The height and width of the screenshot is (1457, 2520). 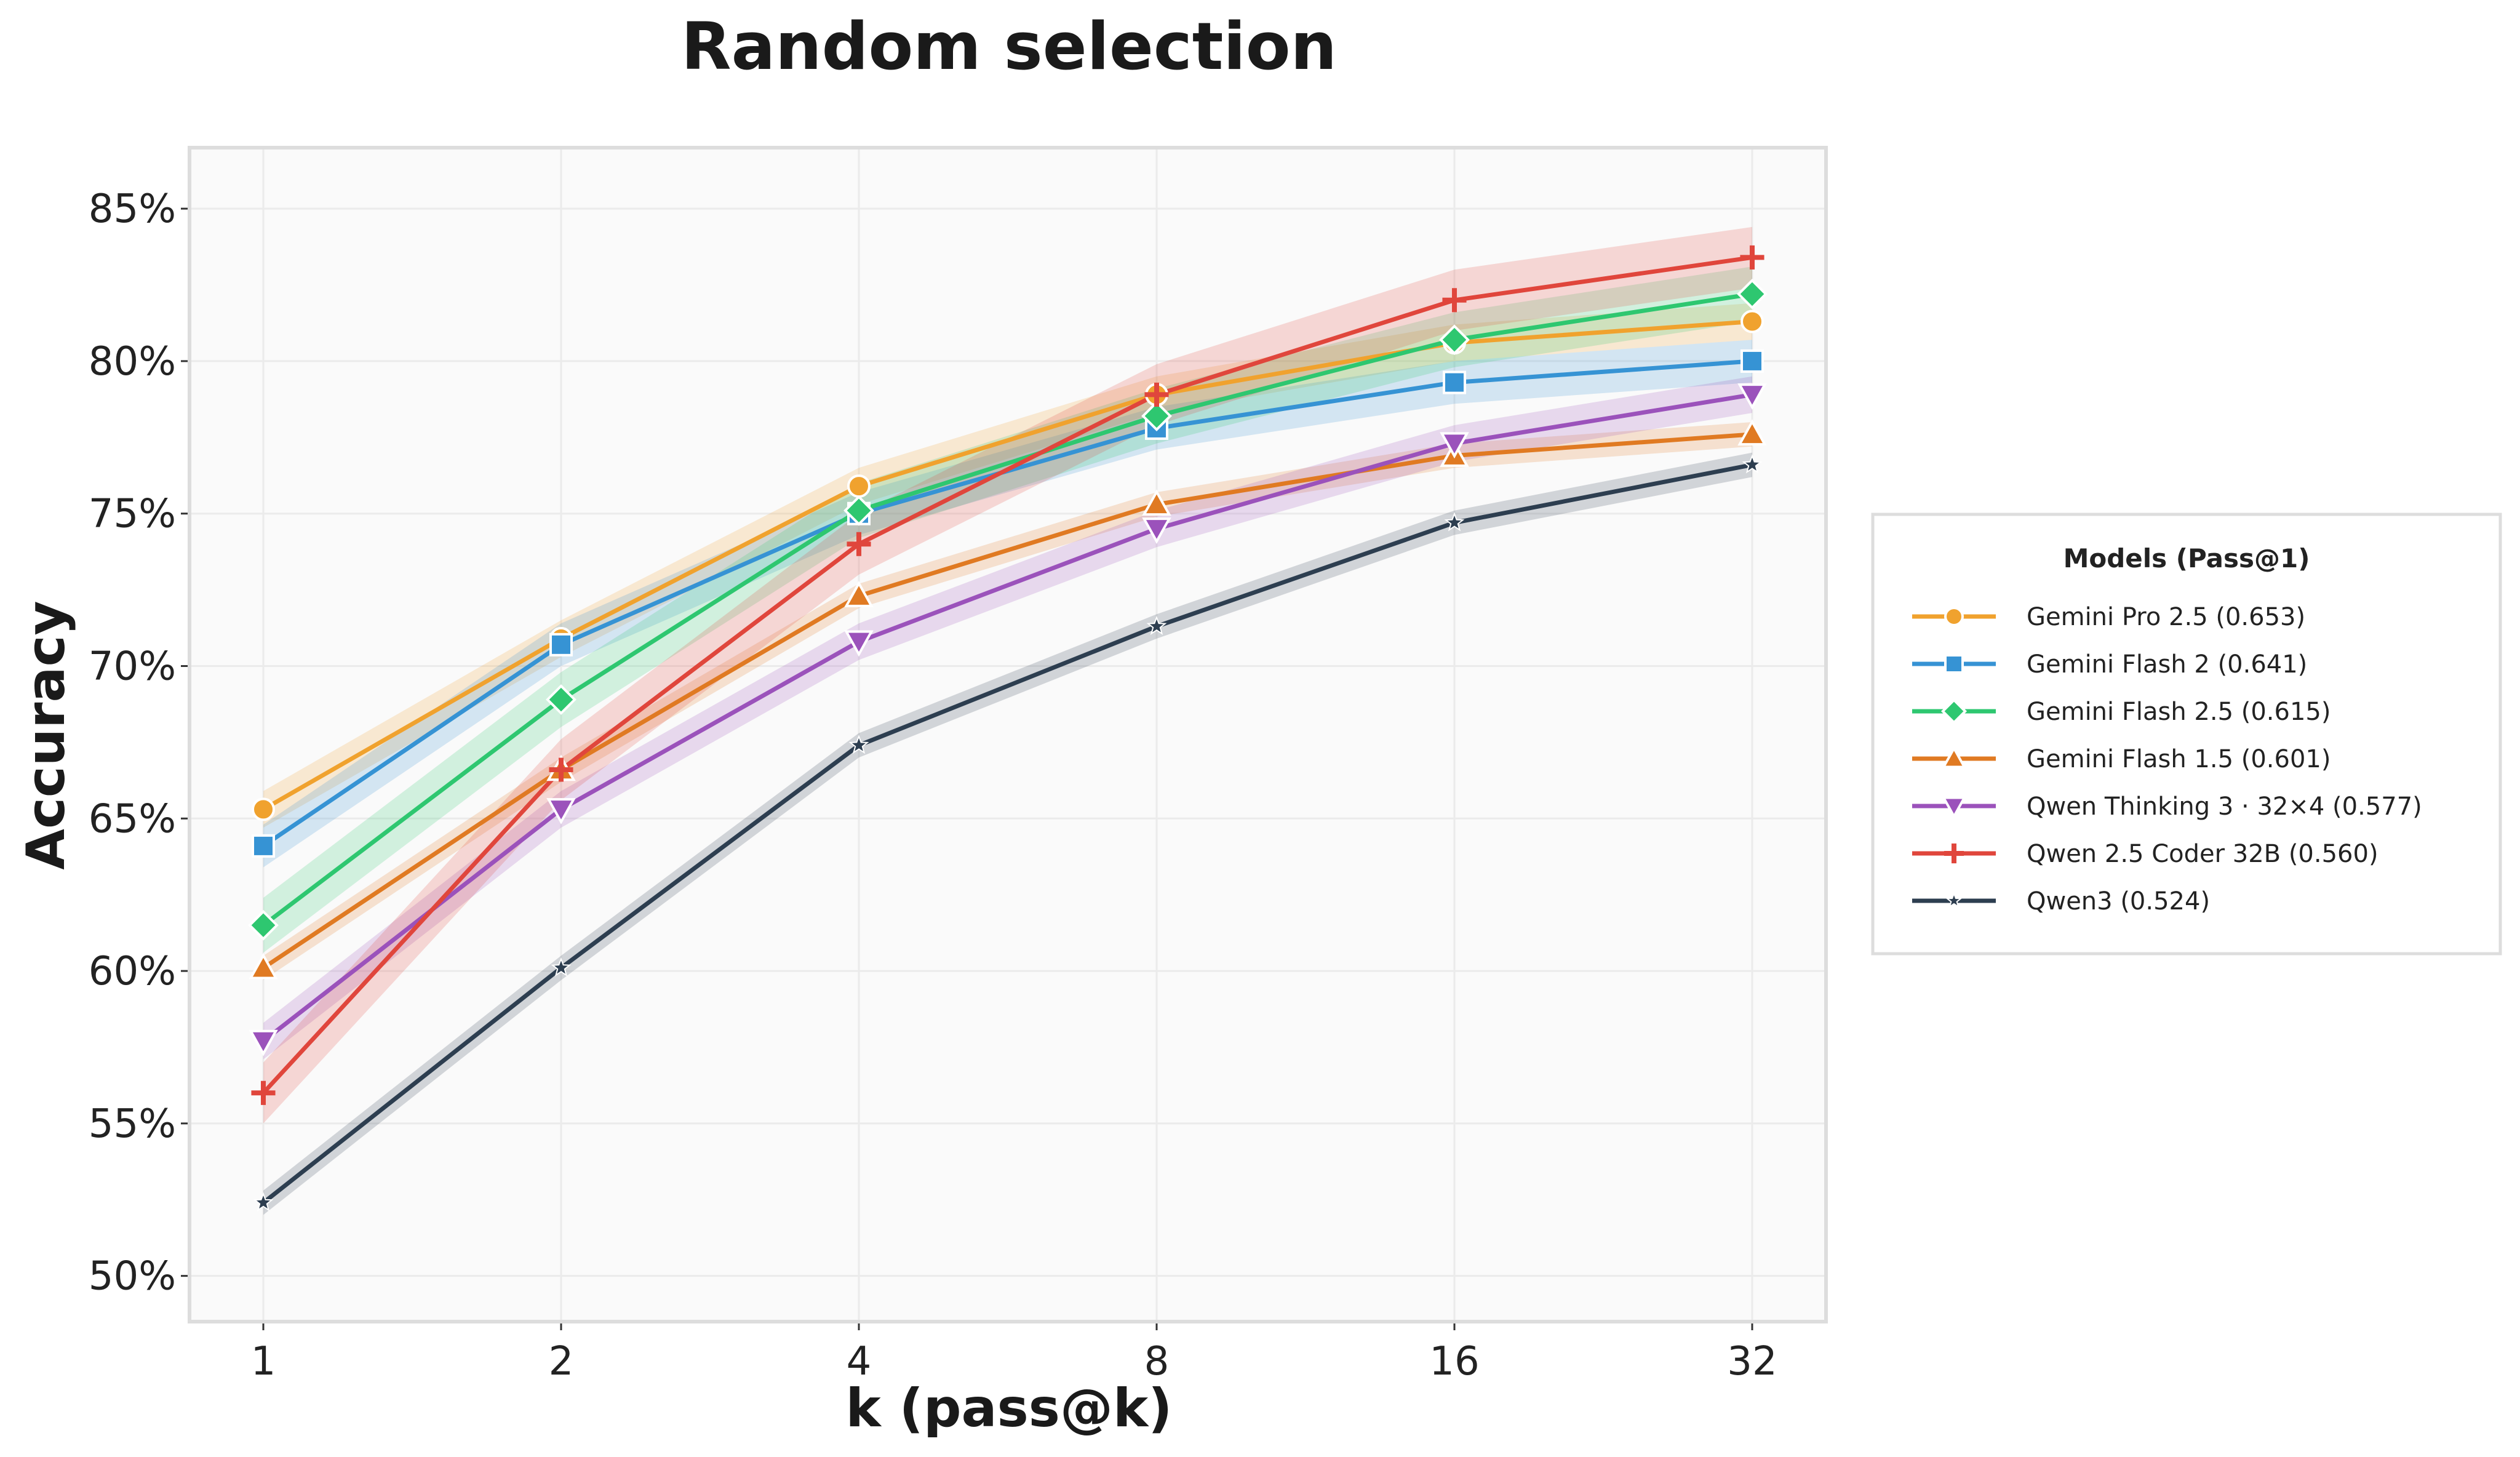 I want to click on legend-label: Qwen3 (0.524), so click(x=2118, y=902).